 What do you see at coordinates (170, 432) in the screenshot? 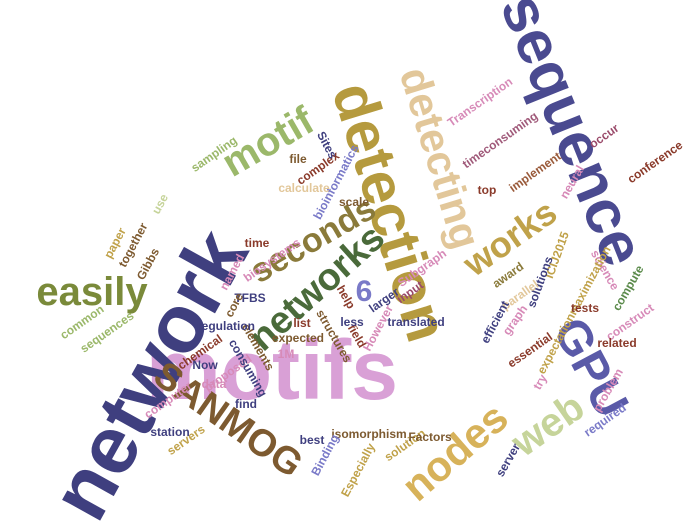
I see `word-station: station` at bounding box center [170, 432].